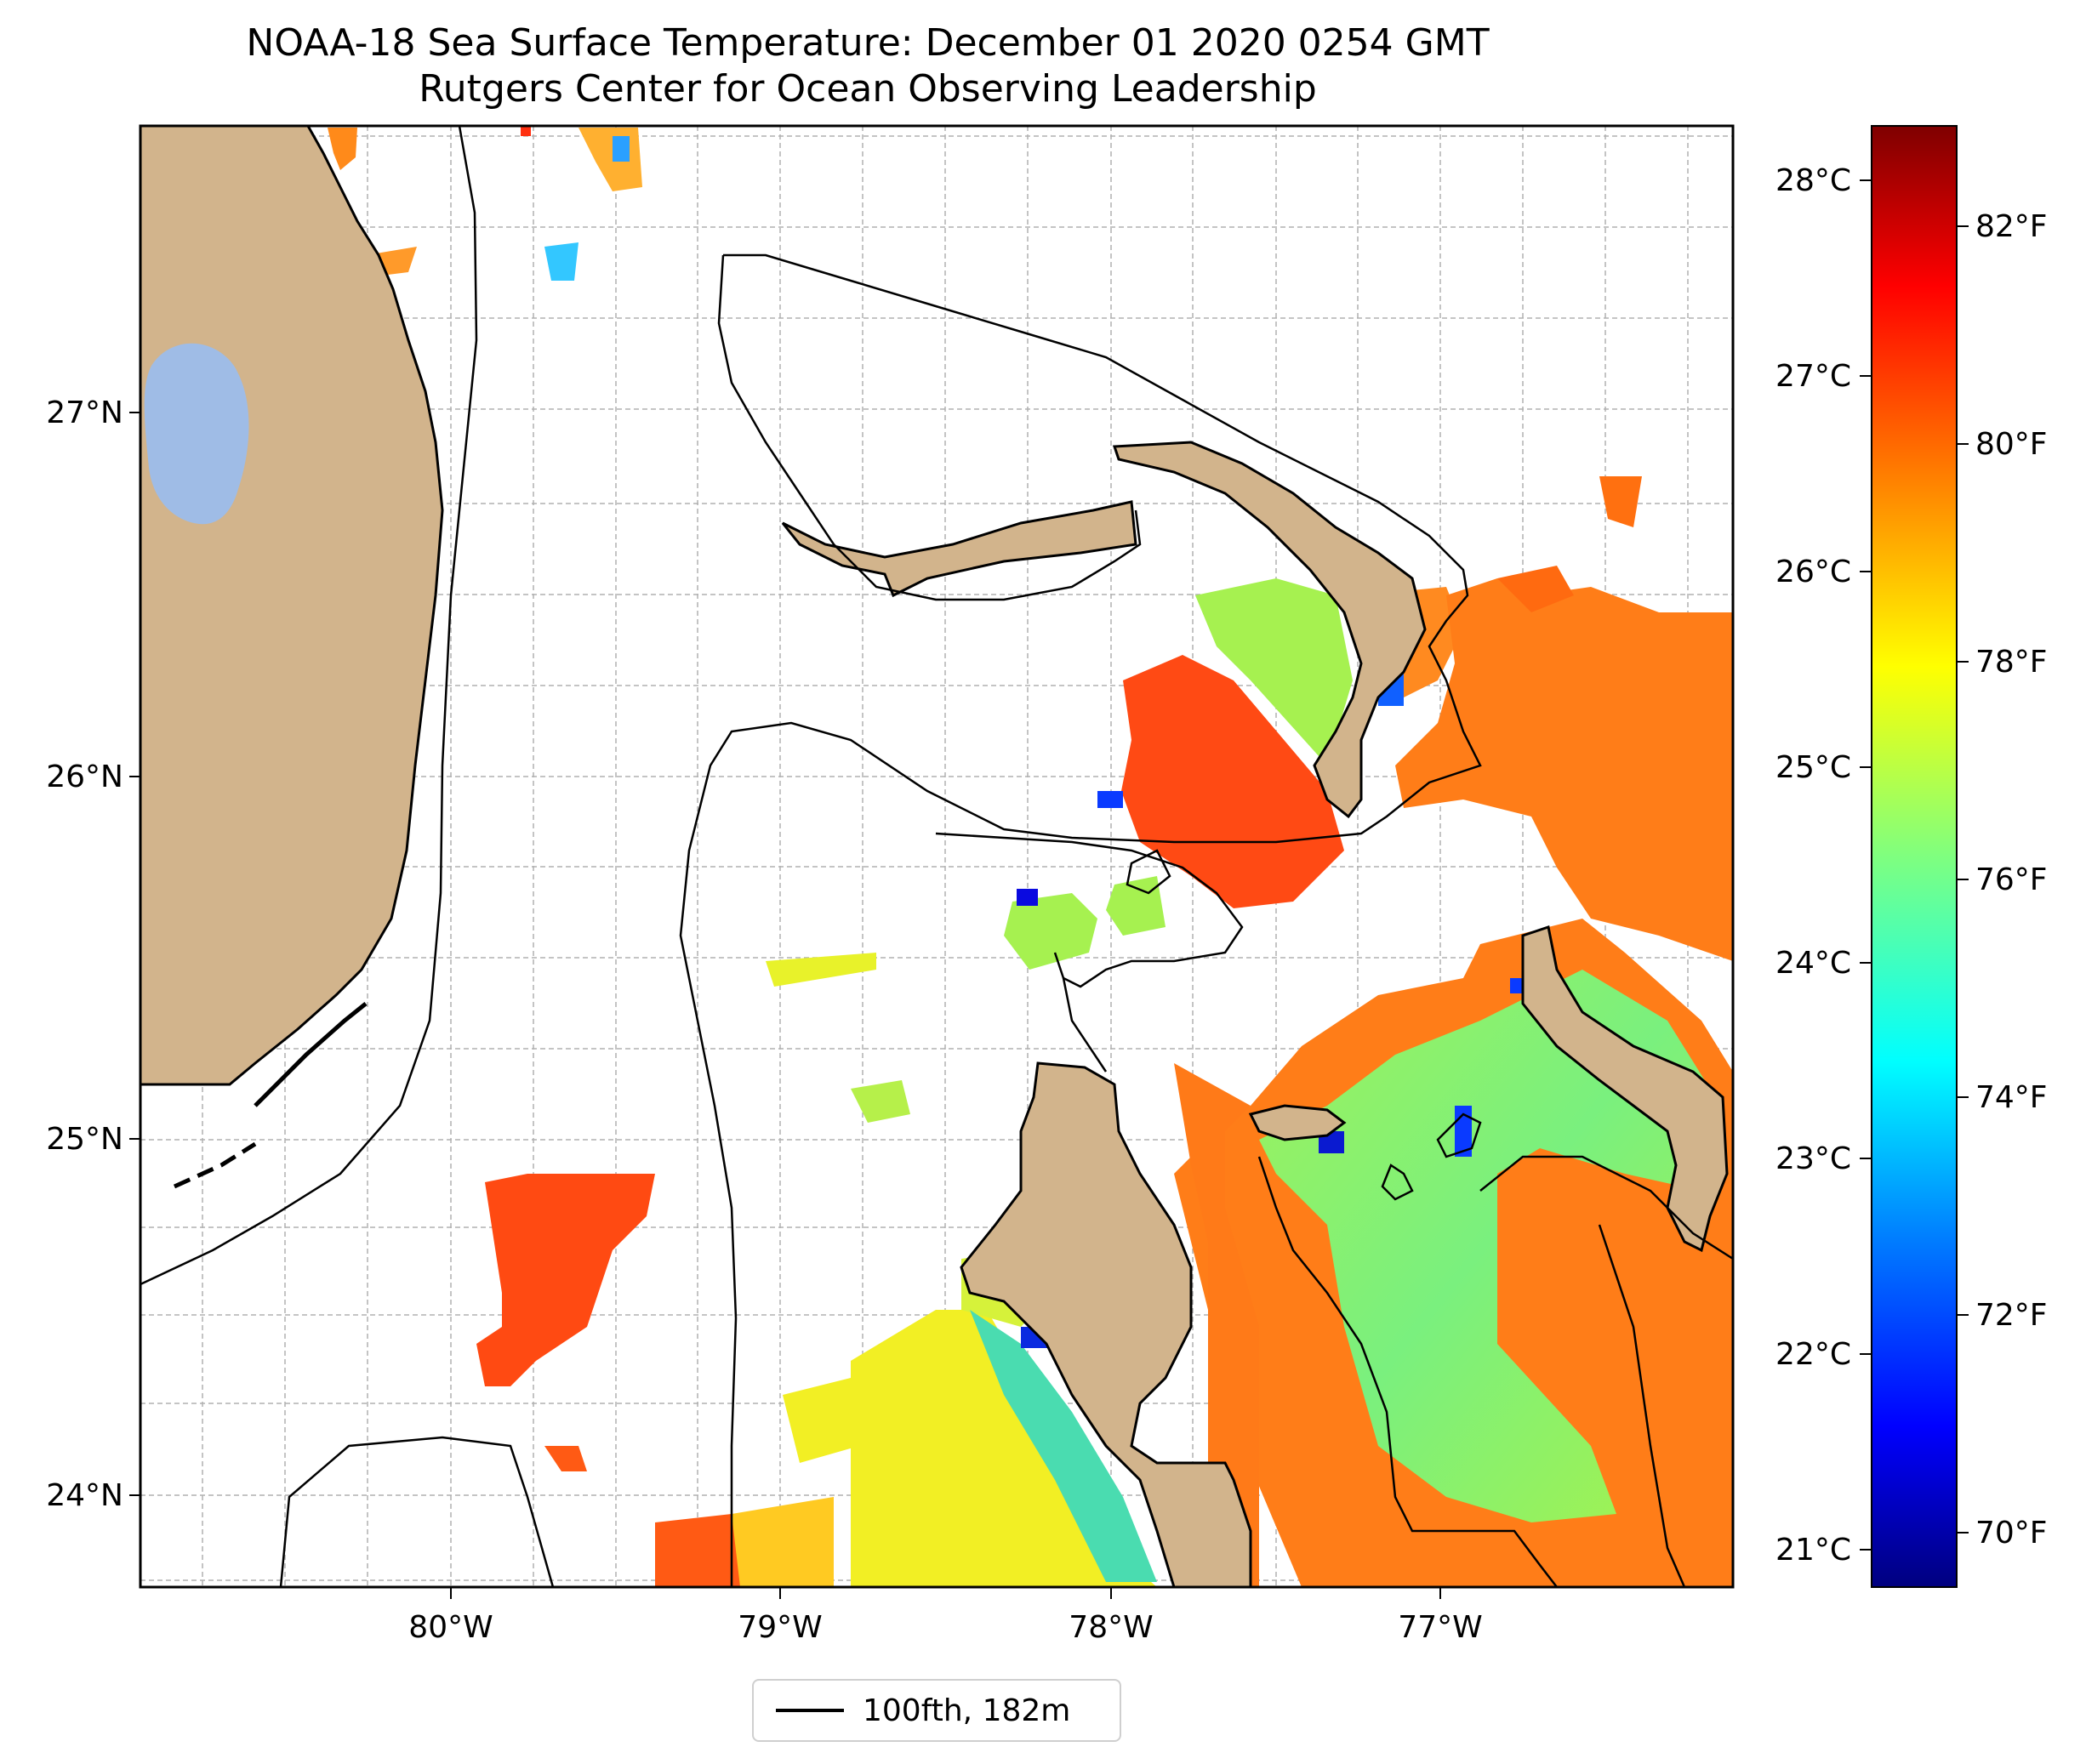  Describe the element at coordinates (945, 1616) in the screenshot. I see `lon-axis: 80°W 79°W 78°W 77°W` at that location.